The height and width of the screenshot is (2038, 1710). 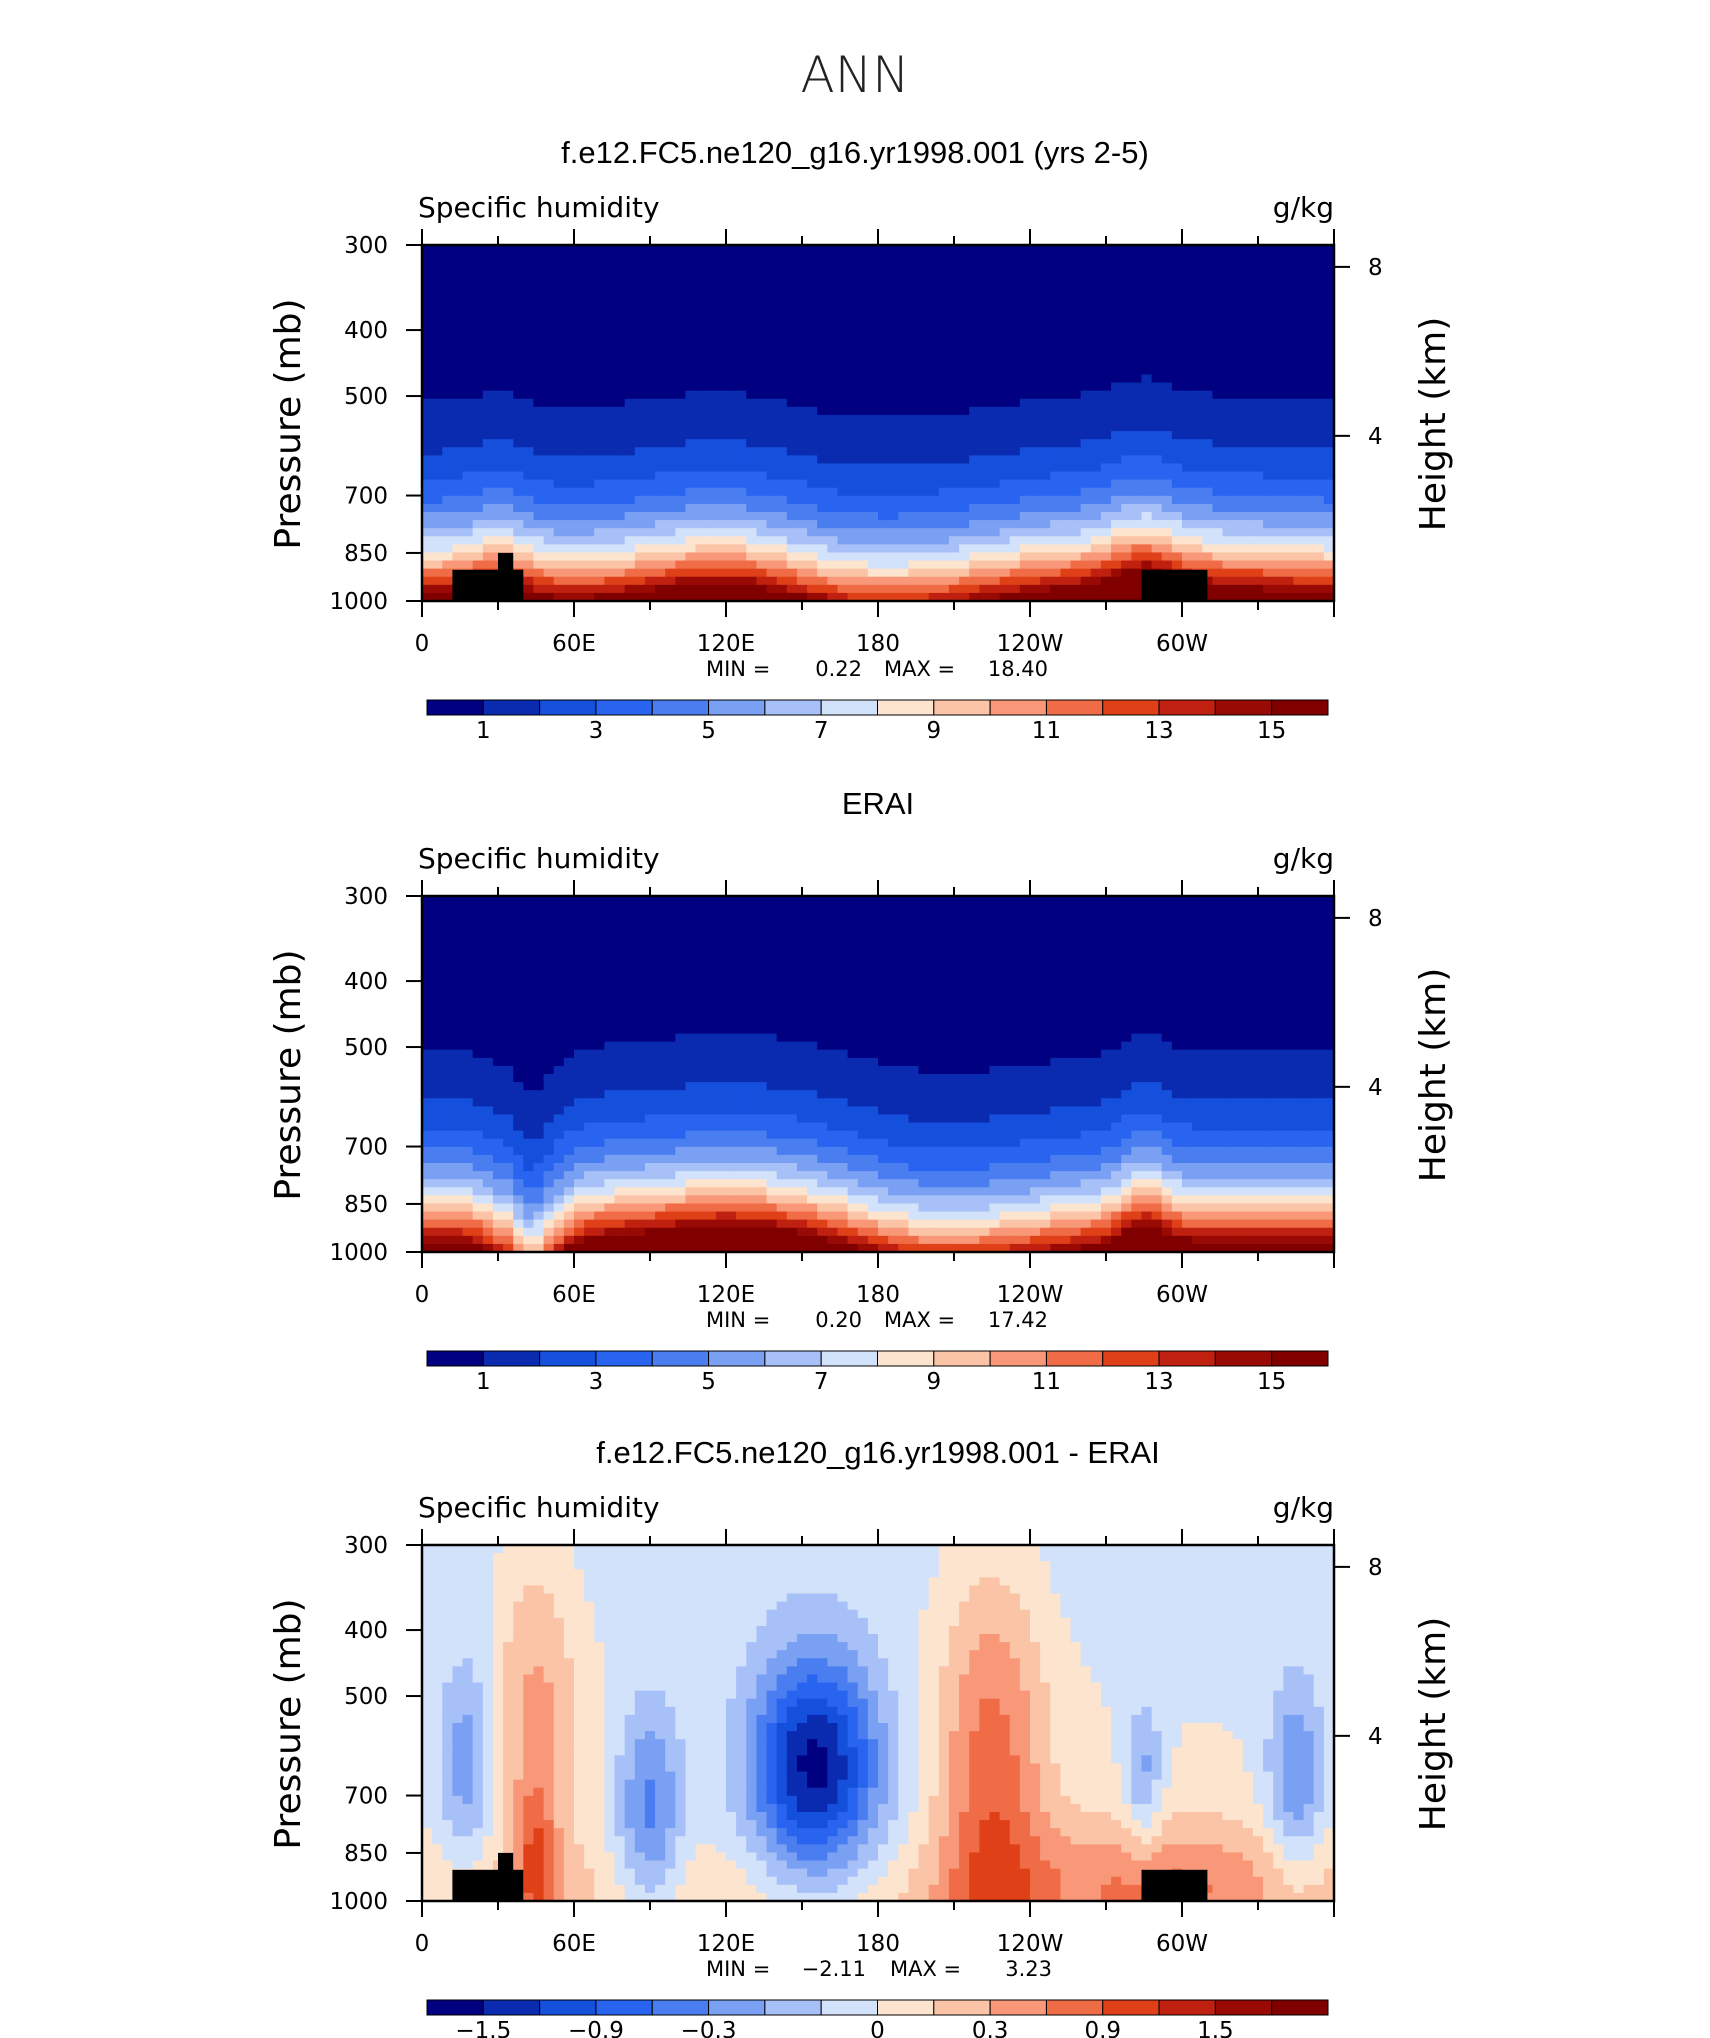 What do you see at coordinates (1300, 707) in the screenshot?
I see `colorbar-swatch` at bounding box center [1300, 707].